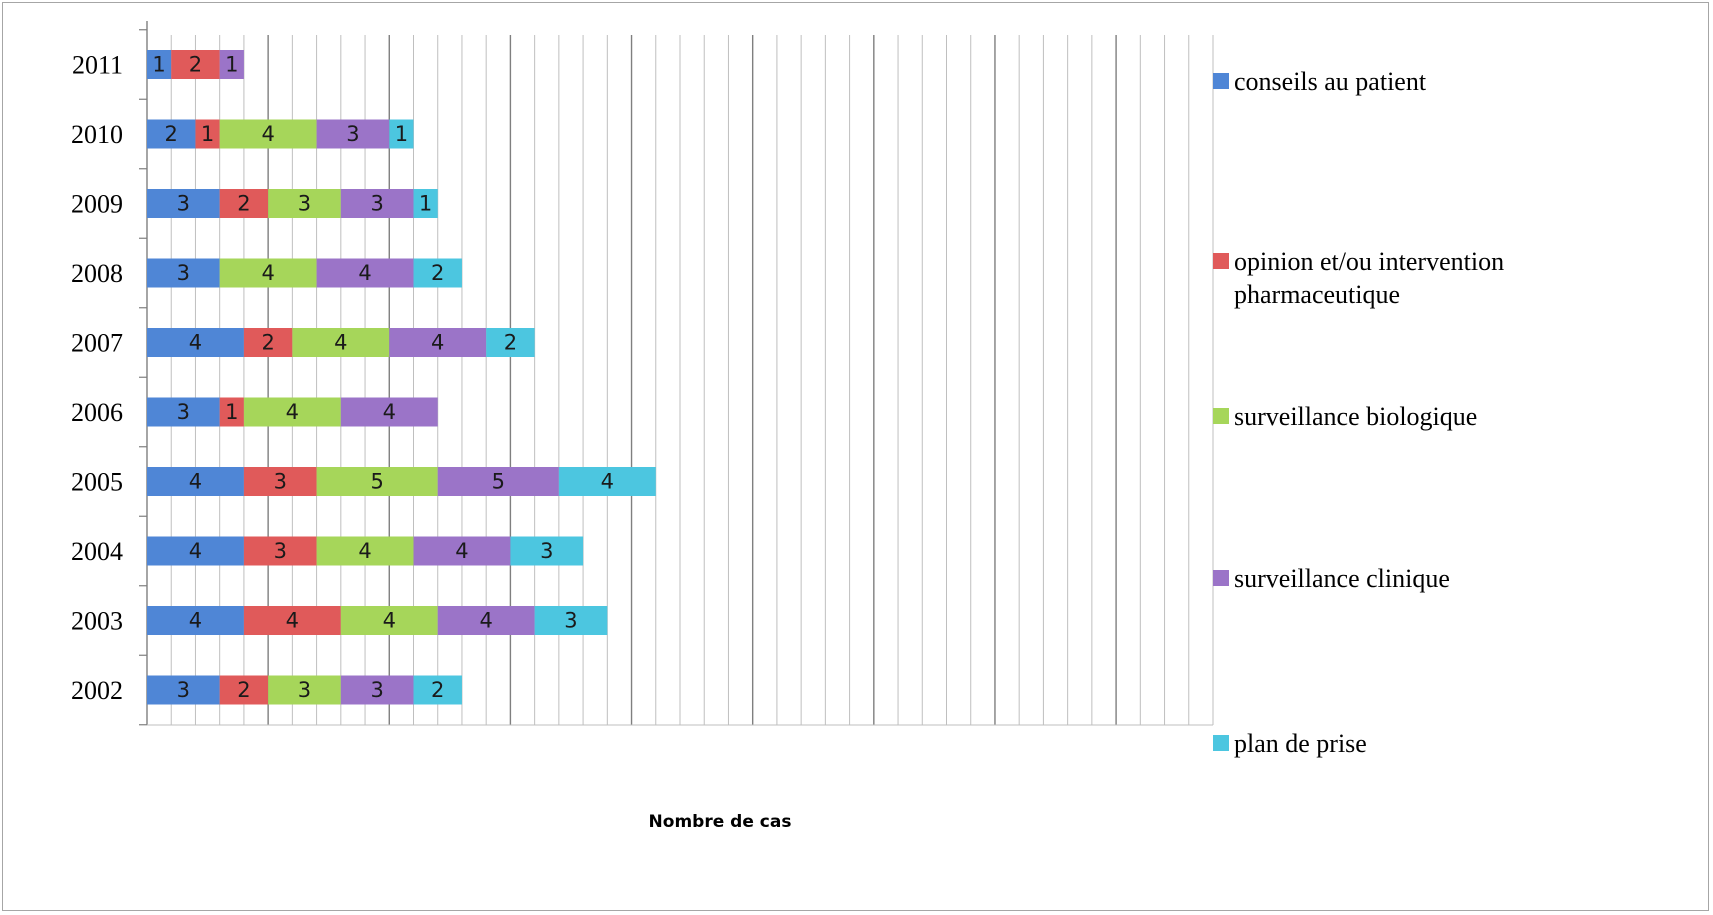 The width and height of the screenshot is (1713, 915). I want to click on y-tick-label: 2004, so click(97, 551).